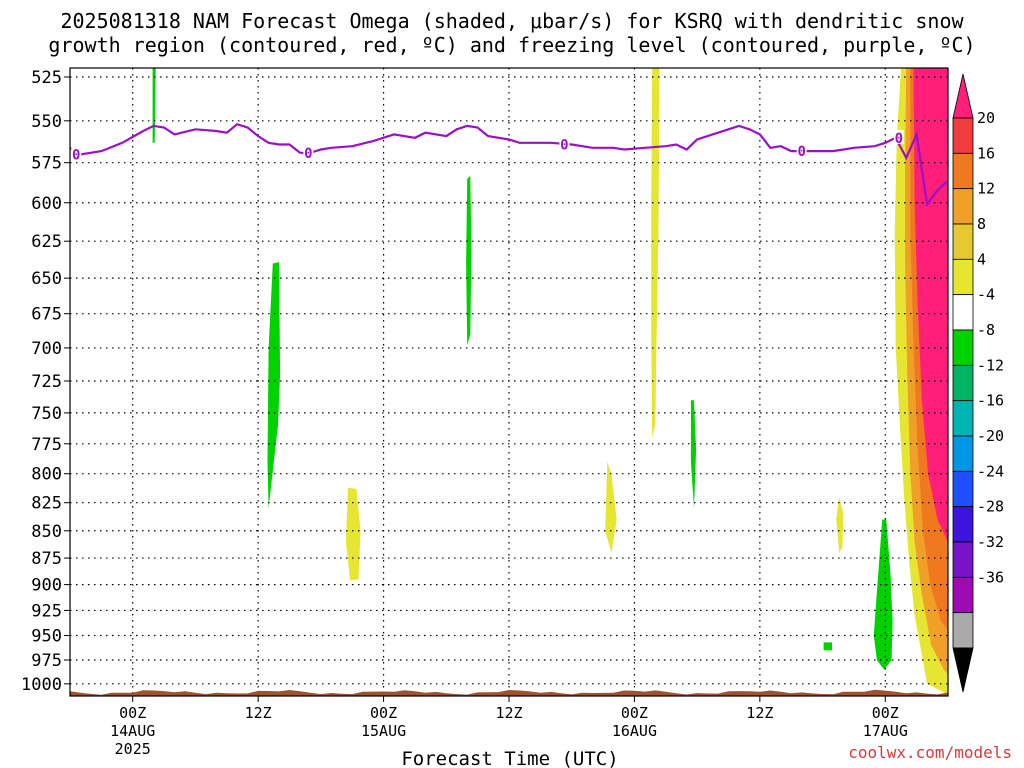 The width and height of the screenshot is (1024, 768). I want to click on y-tick-label-700: 700, so click(46, 349).